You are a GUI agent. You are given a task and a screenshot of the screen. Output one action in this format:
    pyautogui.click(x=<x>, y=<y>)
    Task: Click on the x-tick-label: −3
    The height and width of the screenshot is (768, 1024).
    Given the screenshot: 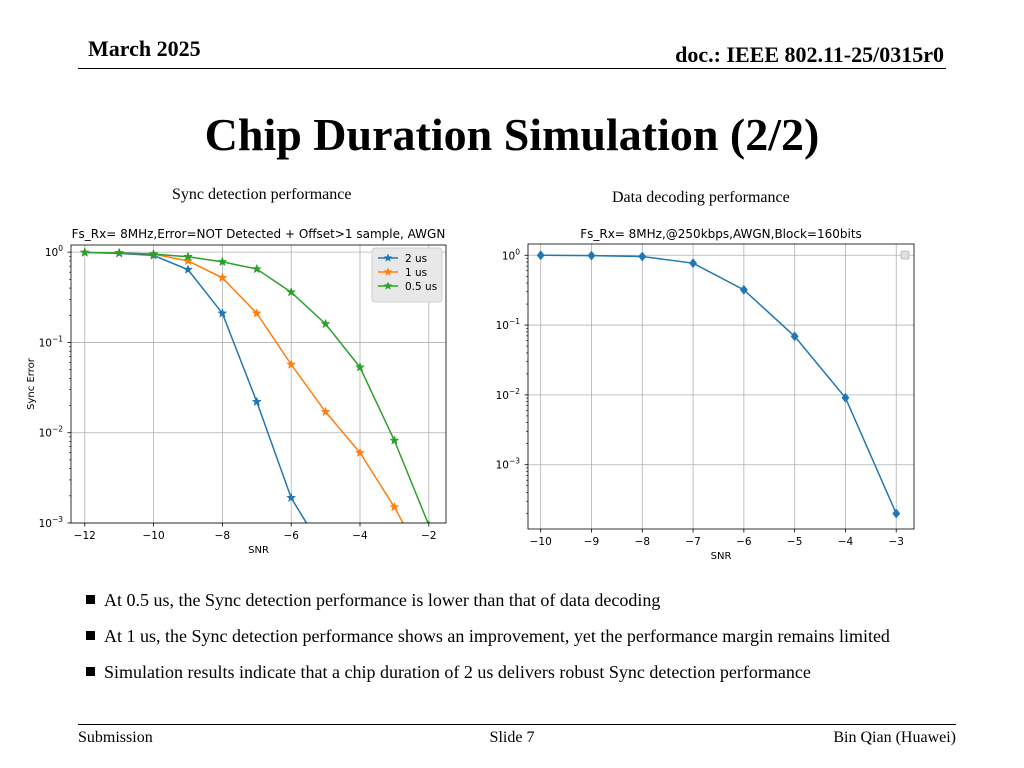 What is the action you would take?
    pyautogui.click(x=895, y=542)
    